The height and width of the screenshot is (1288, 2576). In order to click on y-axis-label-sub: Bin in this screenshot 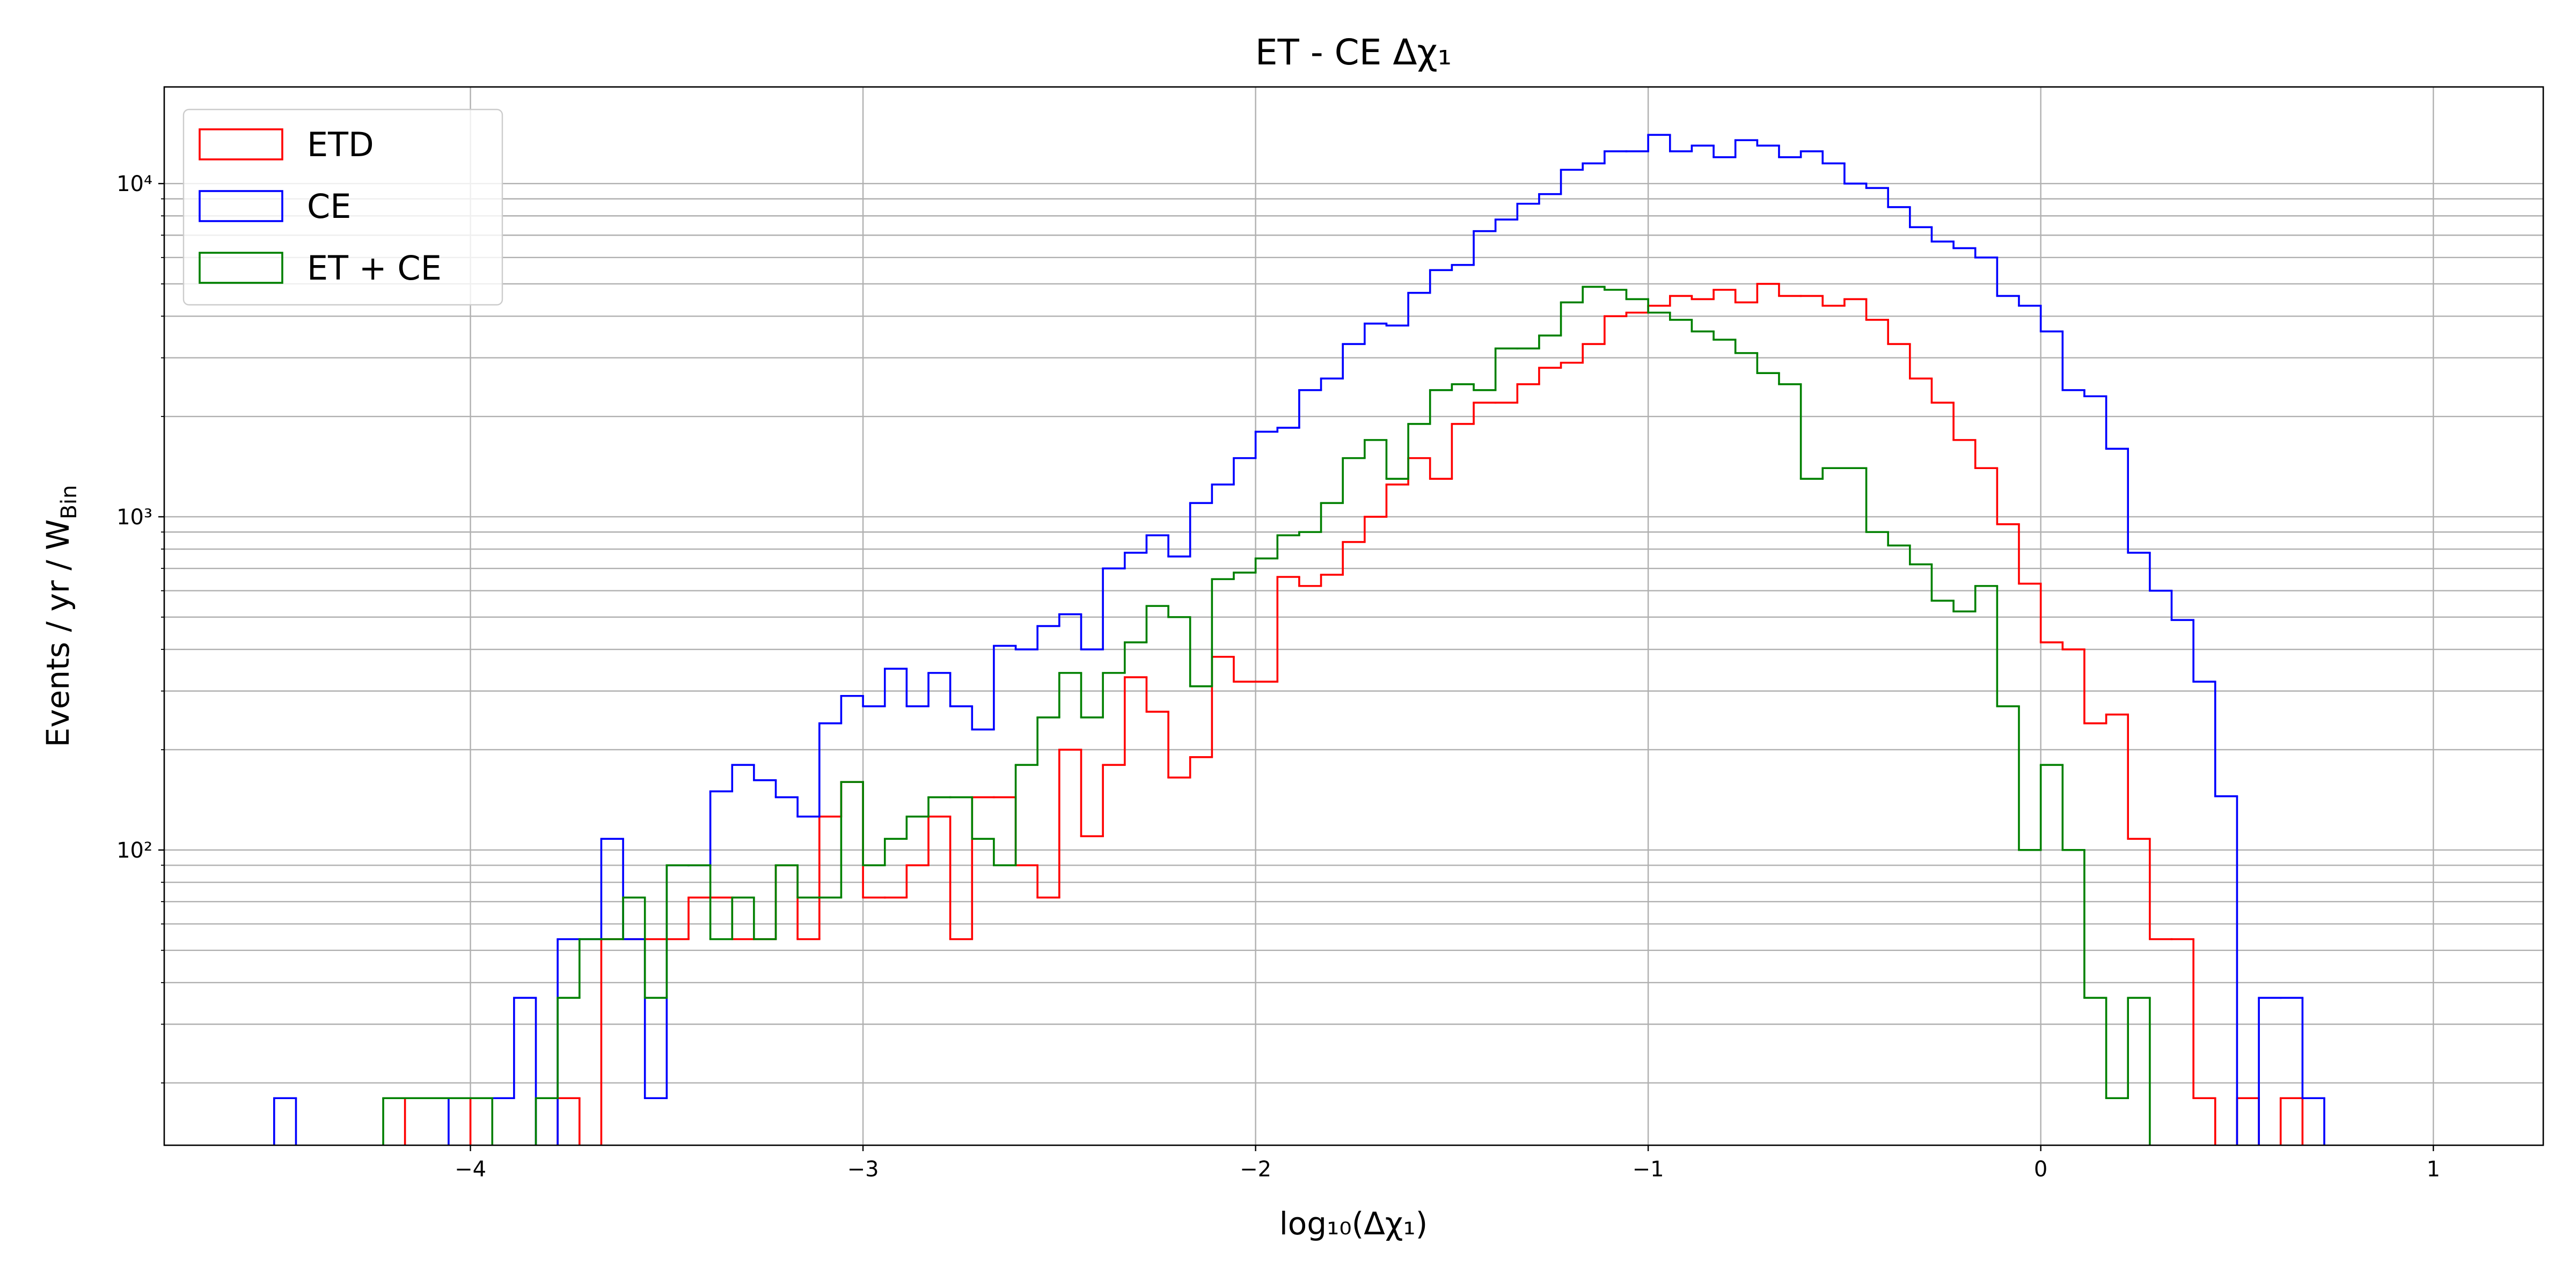, I will do `click(69, 502)`.